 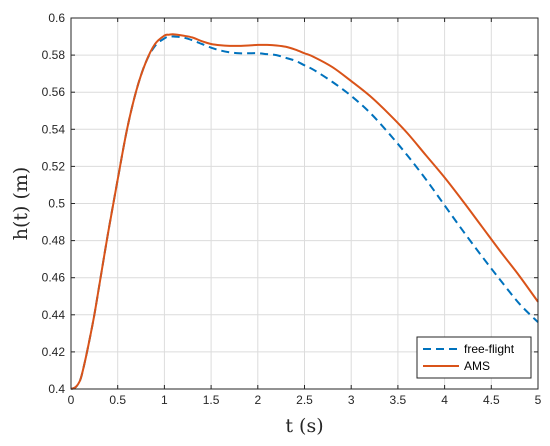 I want to click on x-tick-label: 3.5, so click(x=398, y=400).